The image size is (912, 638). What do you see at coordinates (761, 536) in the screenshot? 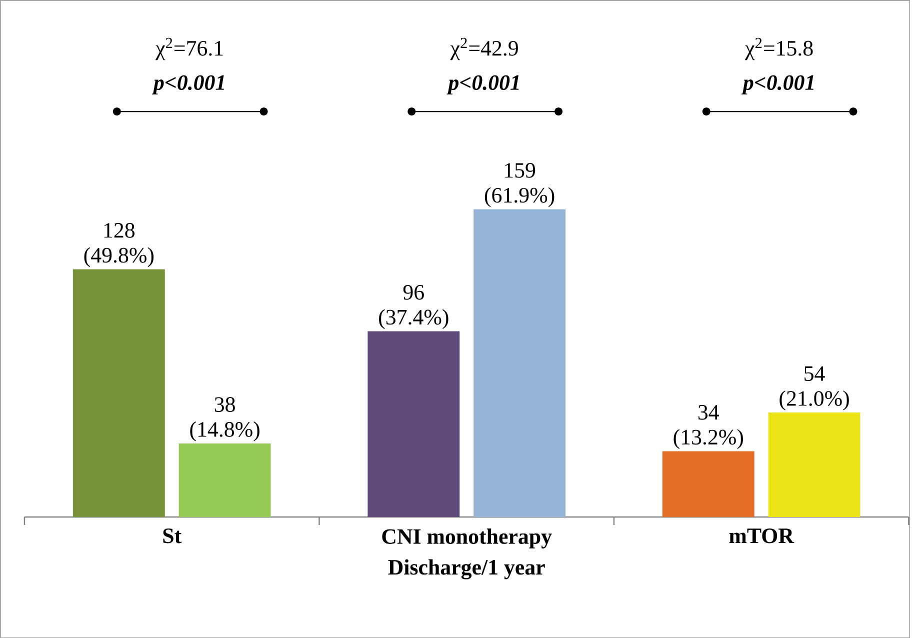
I see `x-tick-label: mTOR` at bounding box center [761, 536].